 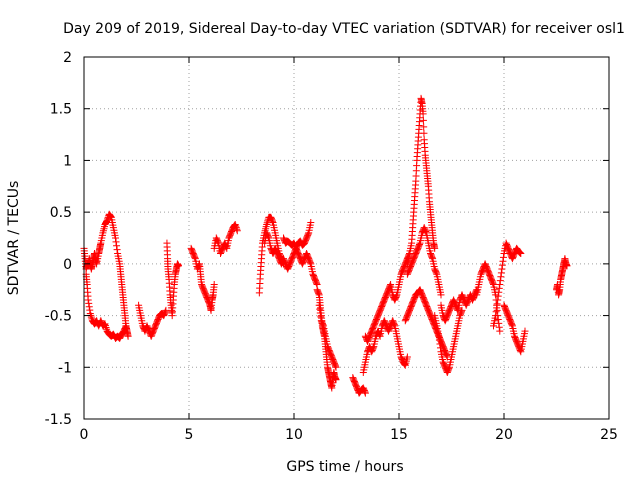 I want to click on y-axis-label: SDTVAR / TECUs, so click(x=14, y=238).